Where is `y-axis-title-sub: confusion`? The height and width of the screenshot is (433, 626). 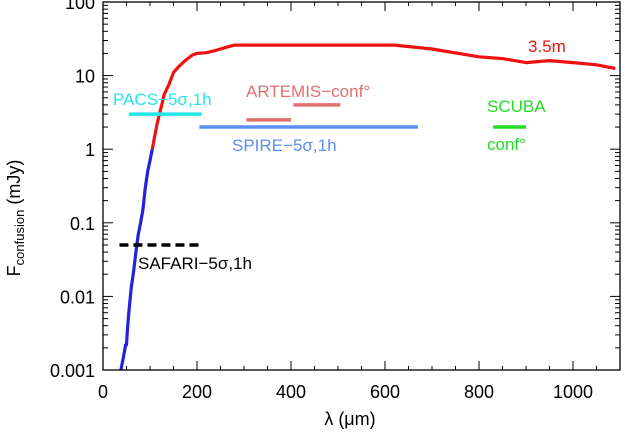 y-axis-title-sub: confusion is located at coordinates (19, 238).